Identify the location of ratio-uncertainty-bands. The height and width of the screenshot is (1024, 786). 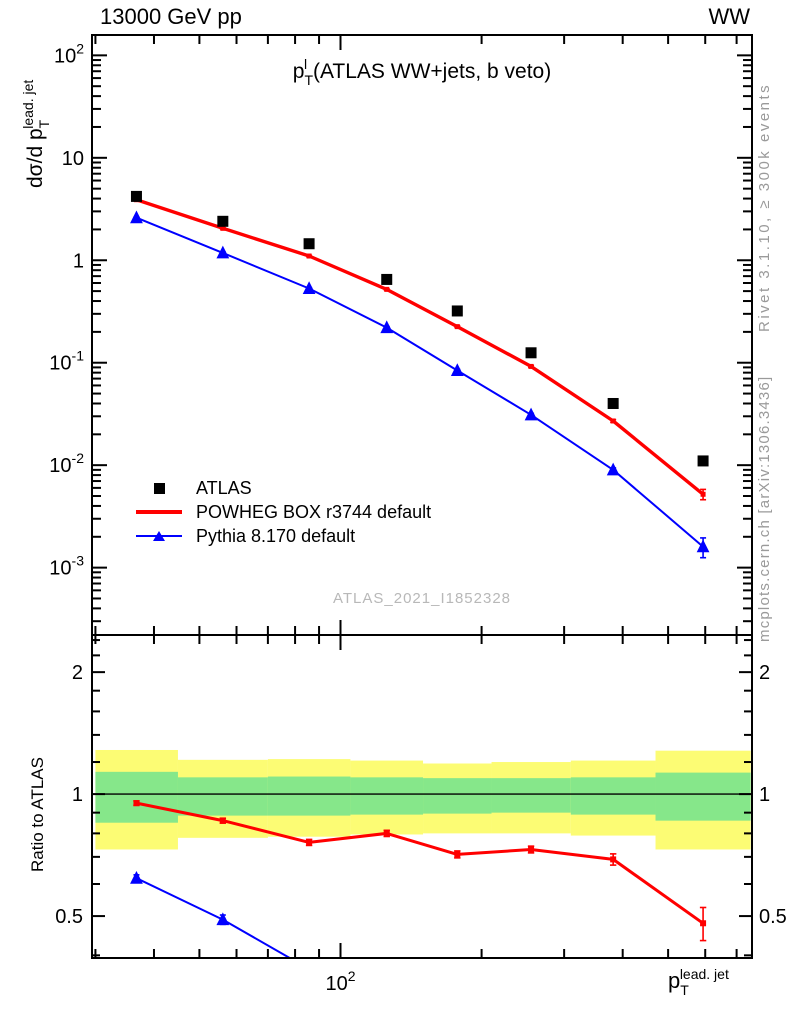
(423, 799).